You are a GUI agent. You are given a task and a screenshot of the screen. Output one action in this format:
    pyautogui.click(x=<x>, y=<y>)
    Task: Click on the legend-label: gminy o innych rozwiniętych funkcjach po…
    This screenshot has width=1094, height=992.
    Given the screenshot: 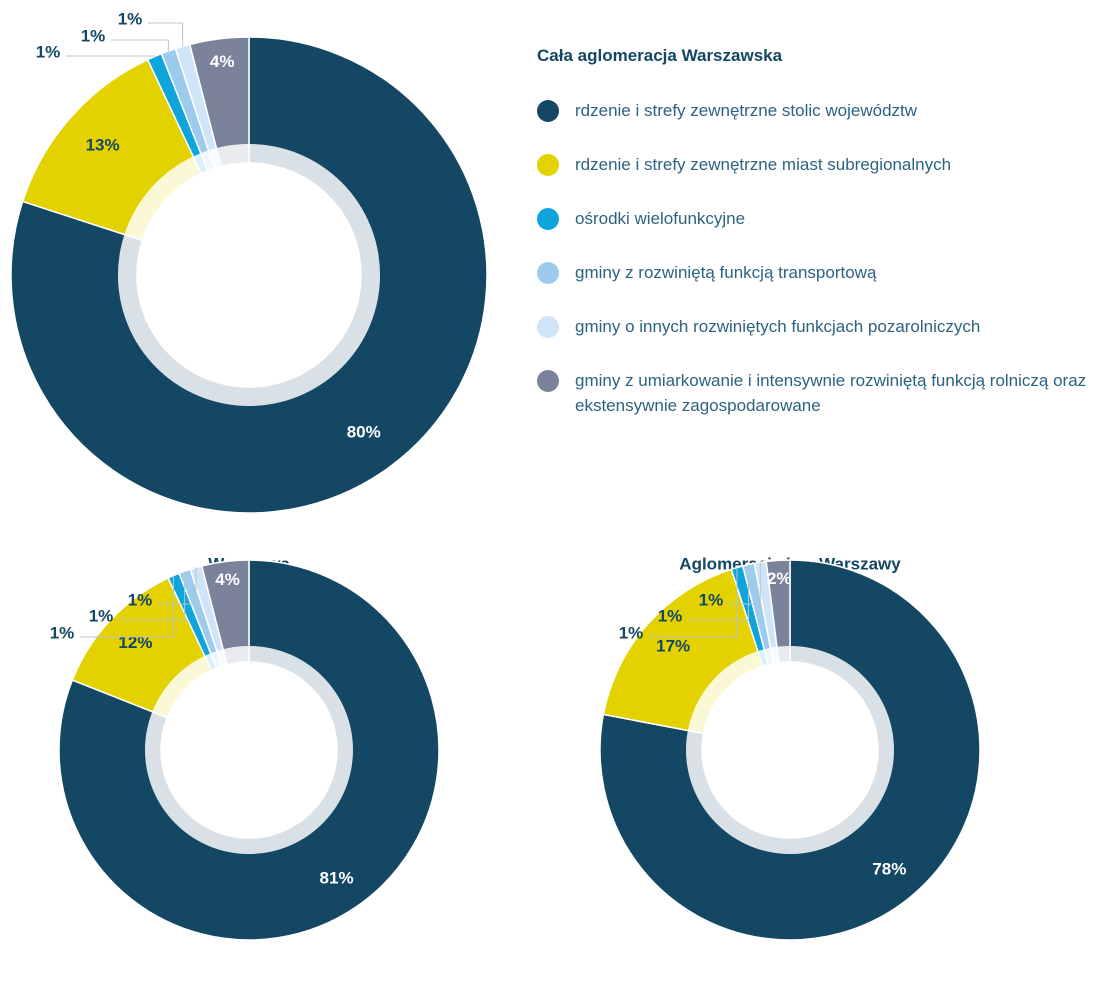 What is the action you would take?
    pyautogui.click(x=778, y=326)
    